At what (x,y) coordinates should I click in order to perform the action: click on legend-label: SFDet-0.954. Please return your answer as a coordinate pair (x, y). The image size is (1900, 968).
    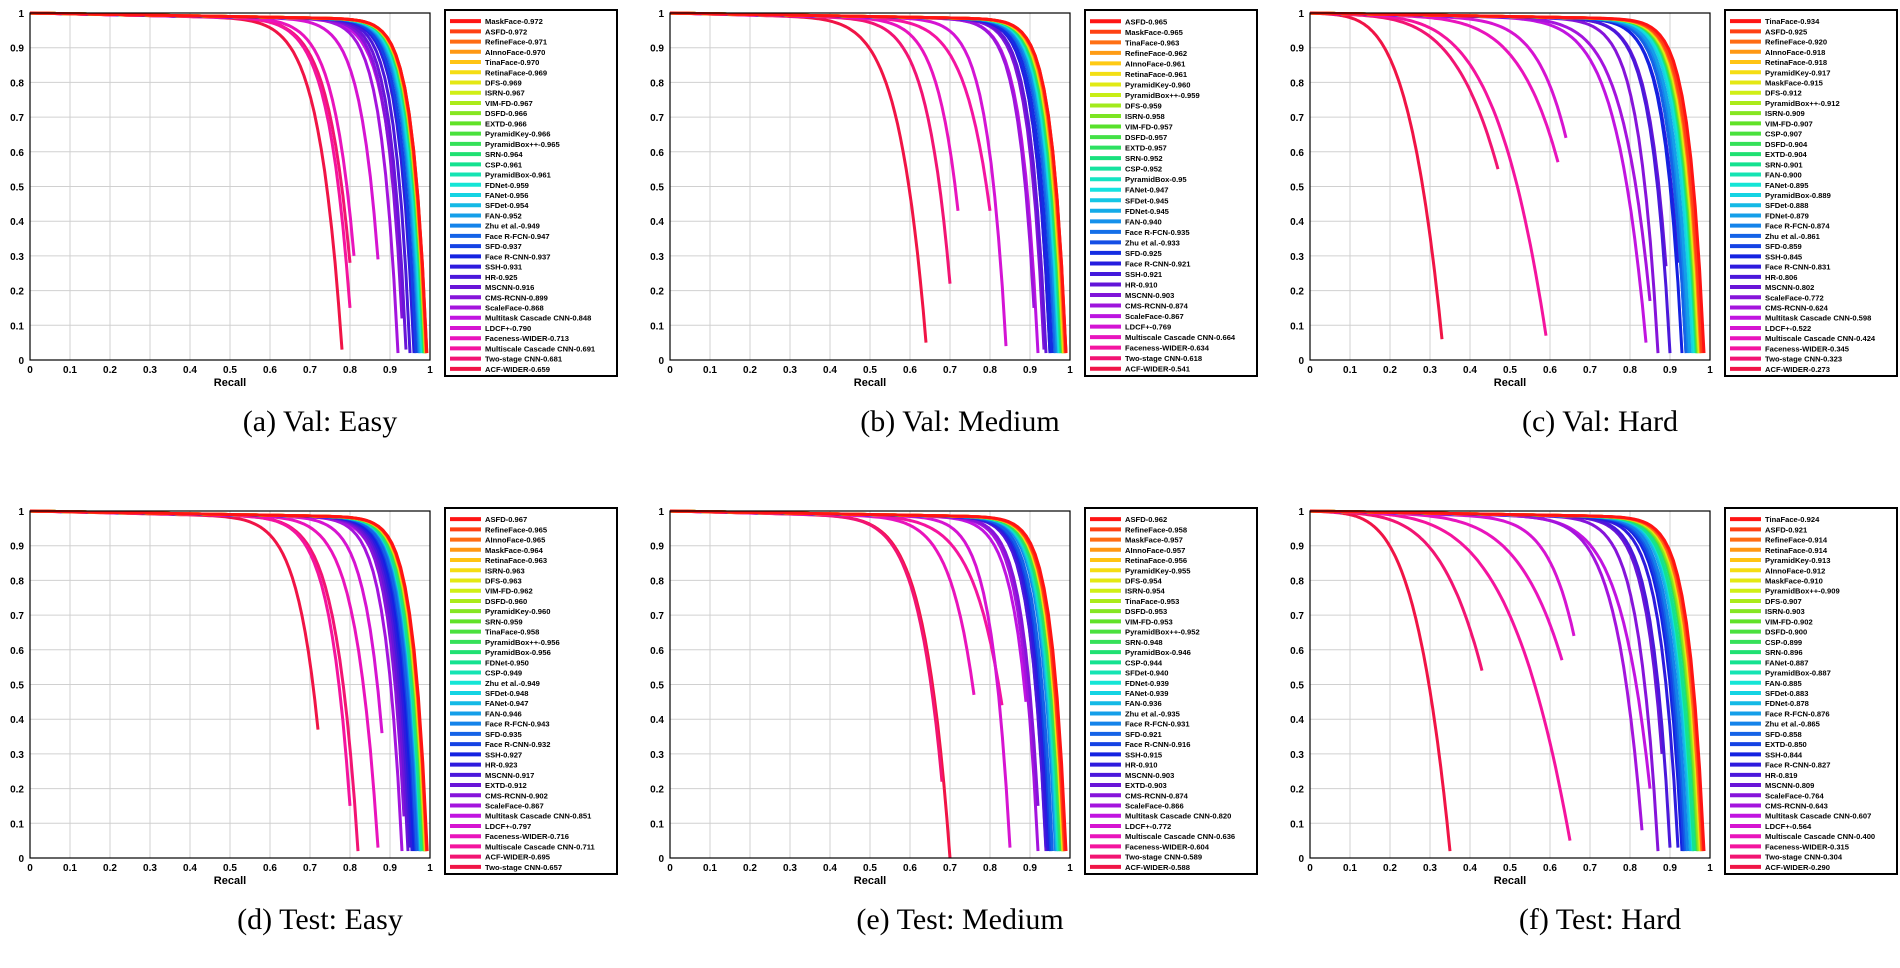
    Looking at the image, I should click on (507, 205).